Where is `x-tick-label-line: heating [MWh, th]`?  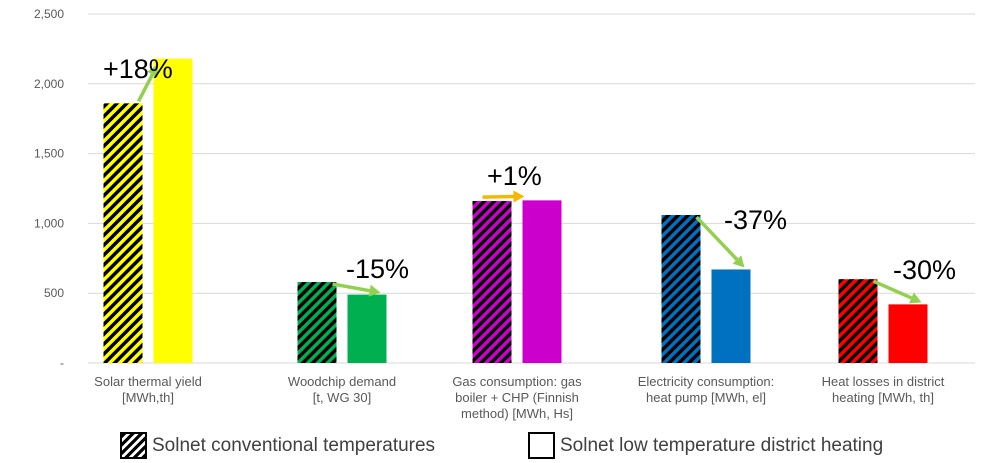 x-tick-label-line: heating [MWh, th] is located at coordinates (883, 397).